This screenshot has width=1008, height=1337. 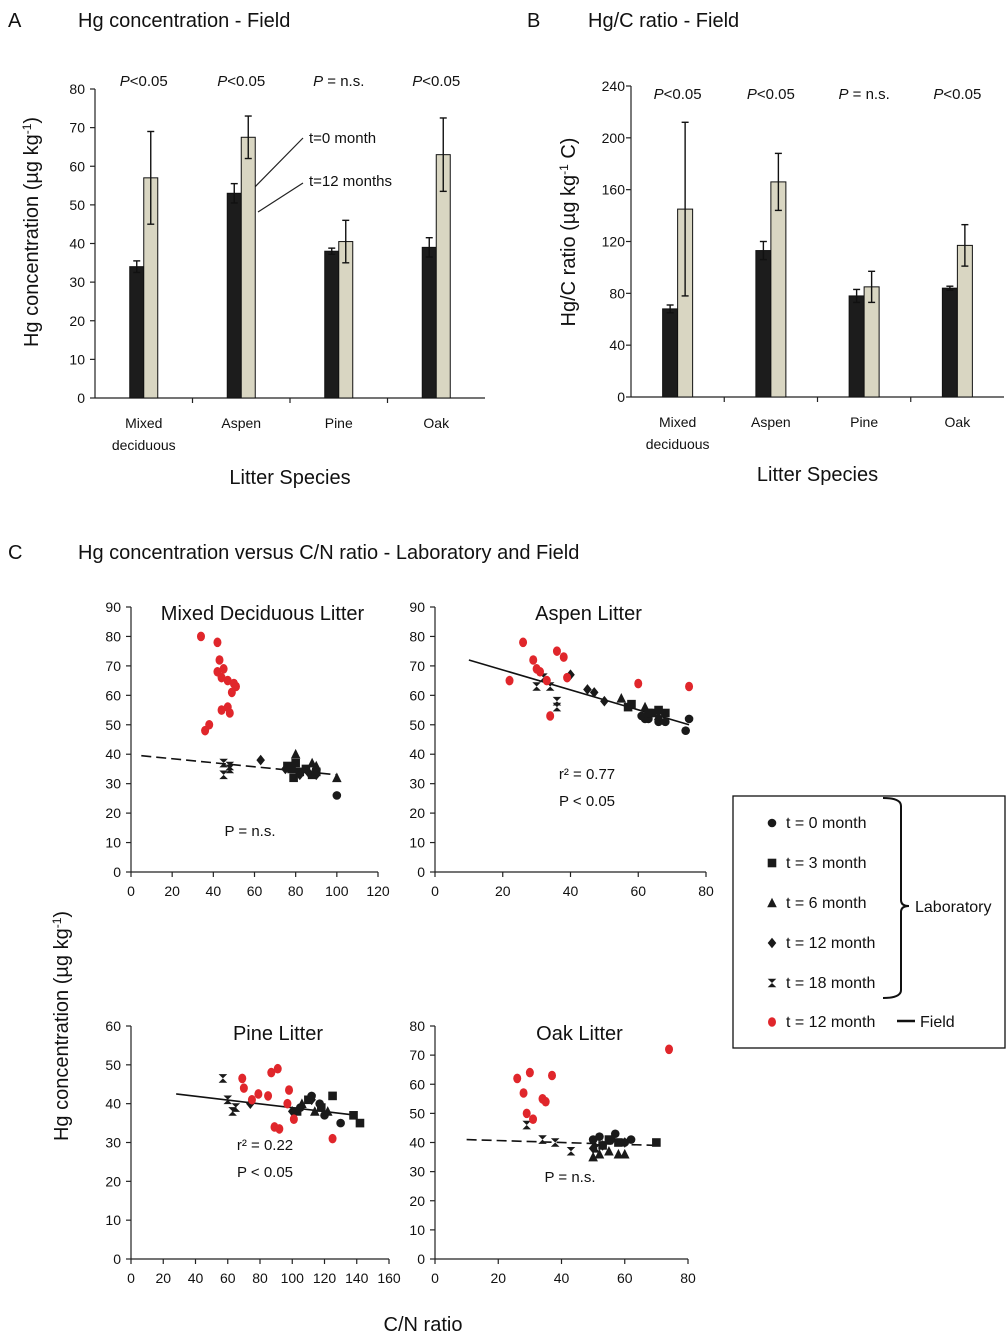 What do you see at coordinates (144, 445) in the screenshot?
I see `category-label: deciduous` at bounding box center [144, 445].